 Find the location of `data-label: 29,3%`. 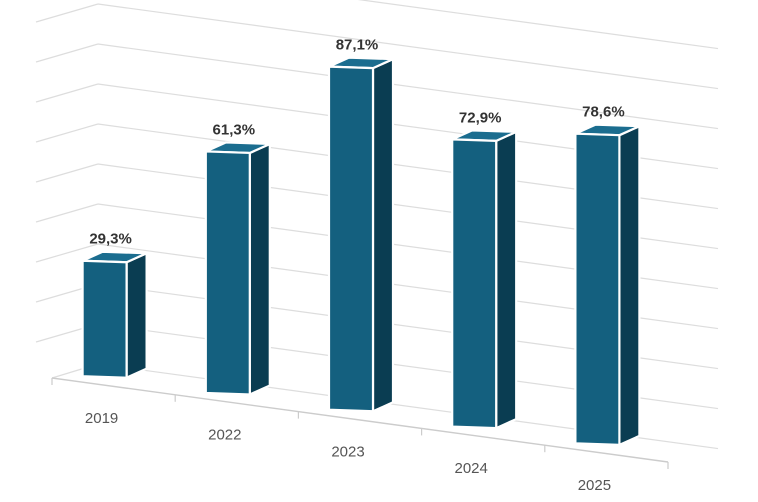

data-label: 29,3% is located at coordinates (110, 239).